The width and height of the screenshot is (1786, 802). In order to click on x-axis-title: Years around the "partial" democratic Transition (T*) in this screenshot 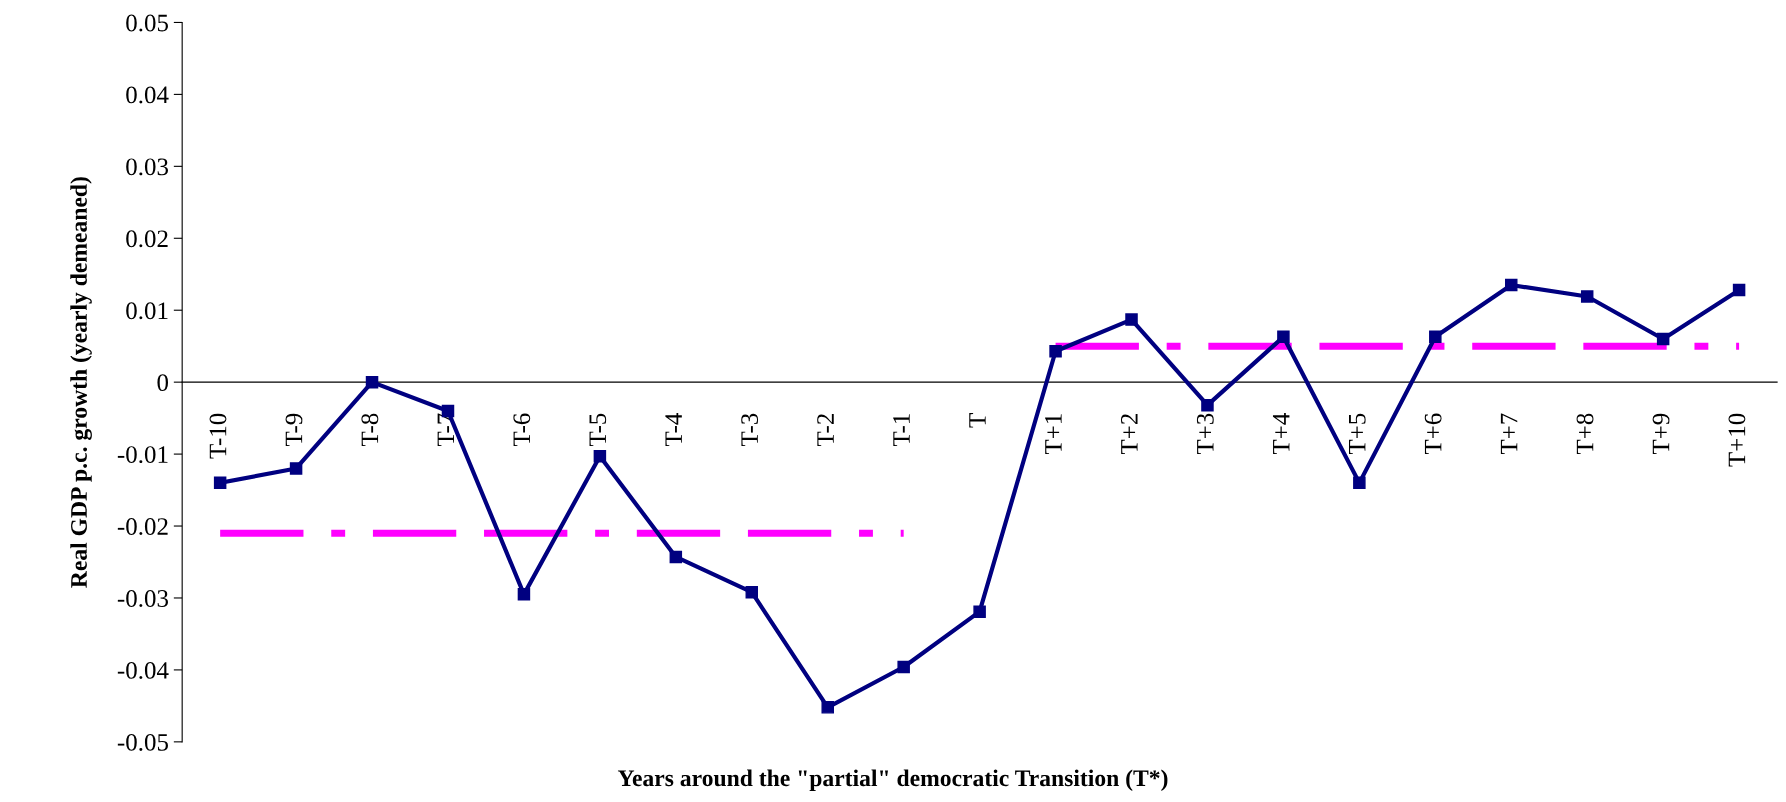, I will do `click(892, 780)`.